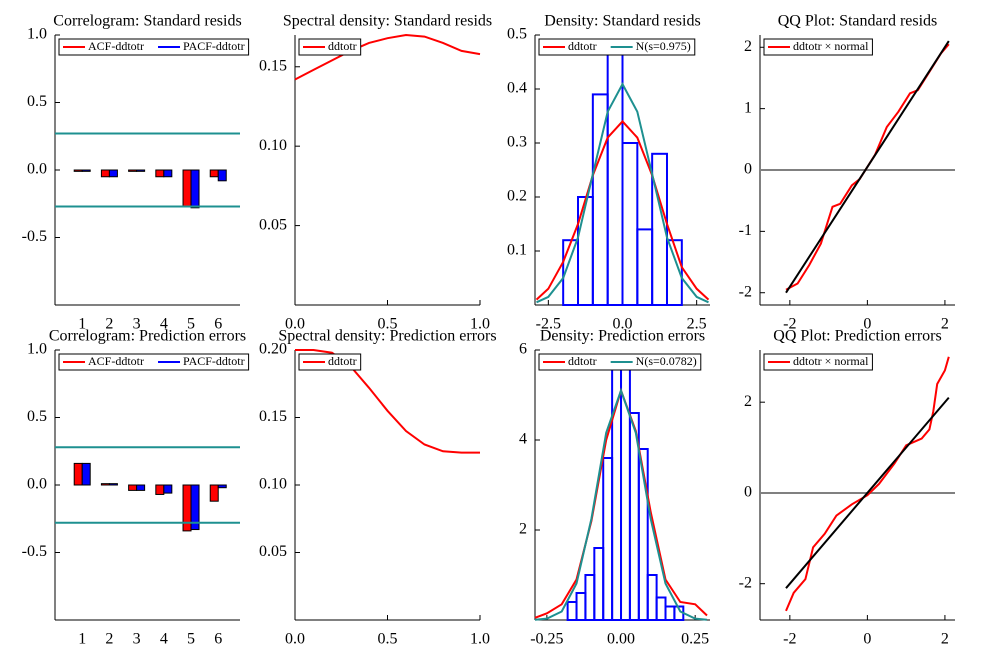  I want to click on y-tick-label: -2, so click(745, 582).